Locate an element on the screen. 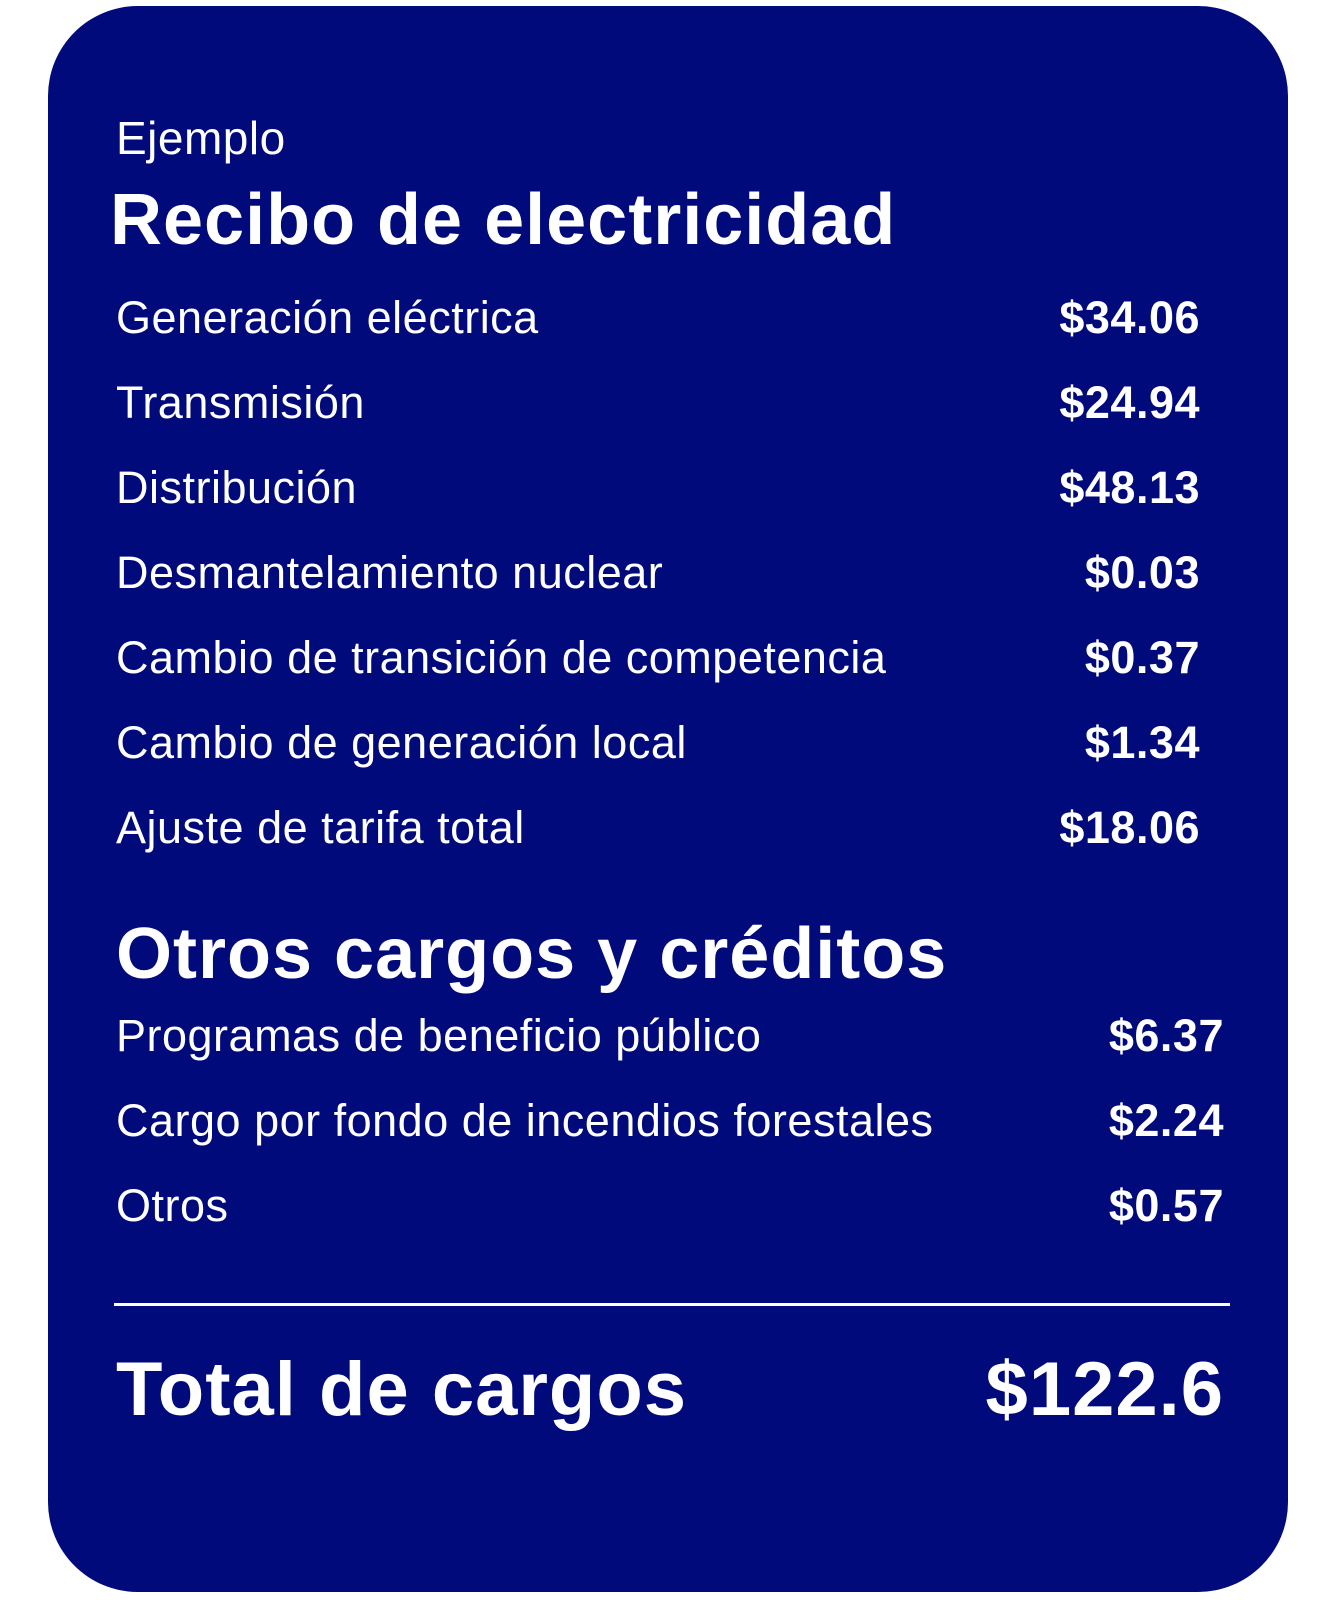  charge-row: Ajuste de tarifa total $18.06 is located at coordinates (658, 828).